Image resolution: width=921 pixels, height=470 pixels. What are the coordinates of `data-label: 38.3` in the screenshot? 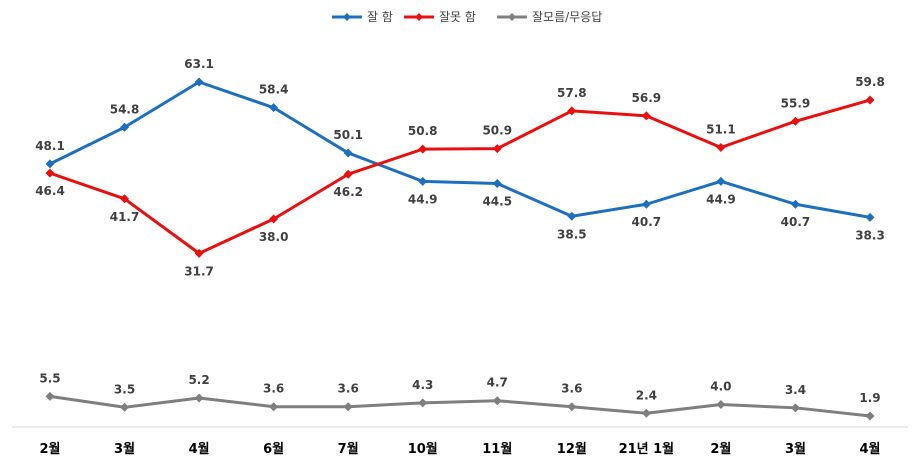 It's located at (870, 235).